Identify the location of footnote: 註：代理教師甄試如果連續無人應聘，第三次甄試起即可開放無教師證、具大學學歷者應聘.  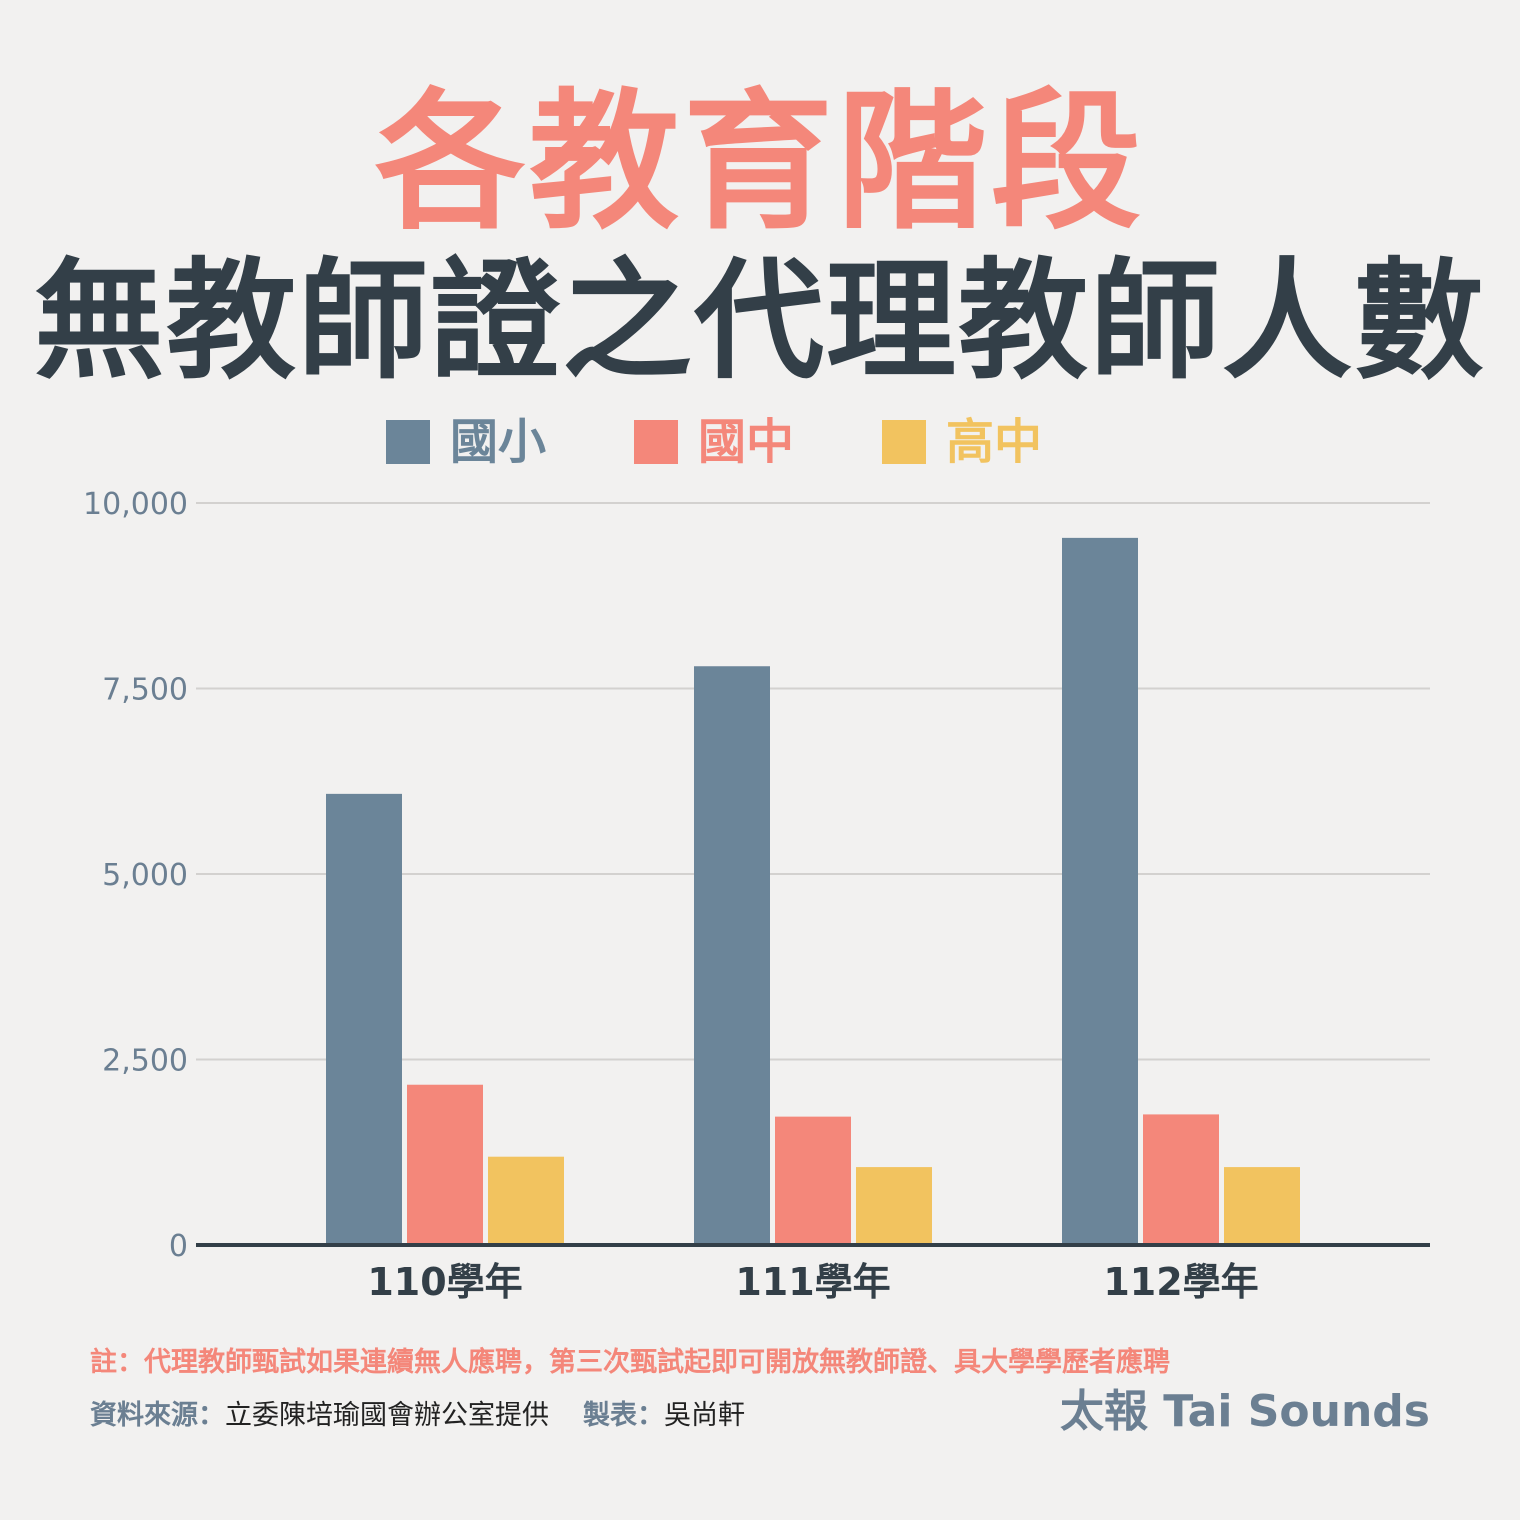
(630, 1362).